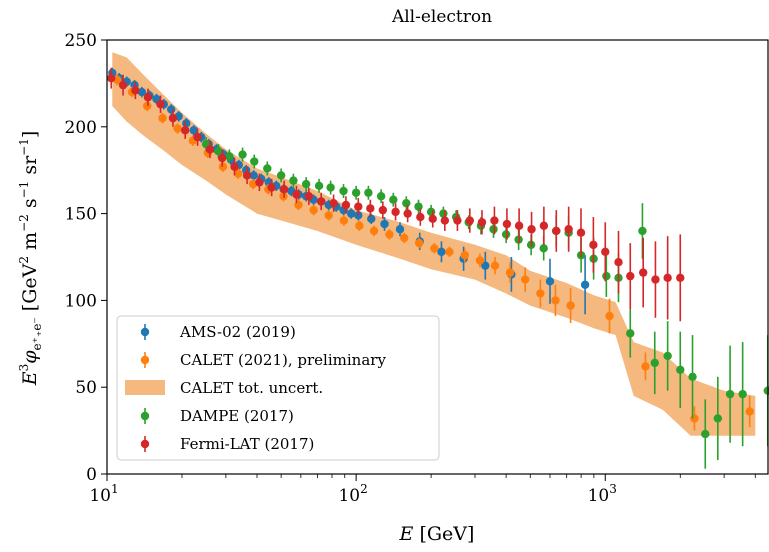  I want to click on x-tick-label: 10¹, so click(103, 494).